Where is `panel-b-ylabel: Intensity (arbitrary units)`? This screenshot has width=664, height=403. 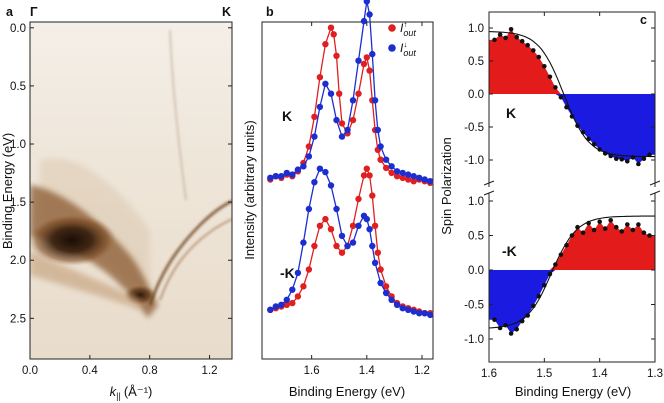 panel-b-ylabel: Intensity (arbitrary units) is located at coordinates (249, 189).